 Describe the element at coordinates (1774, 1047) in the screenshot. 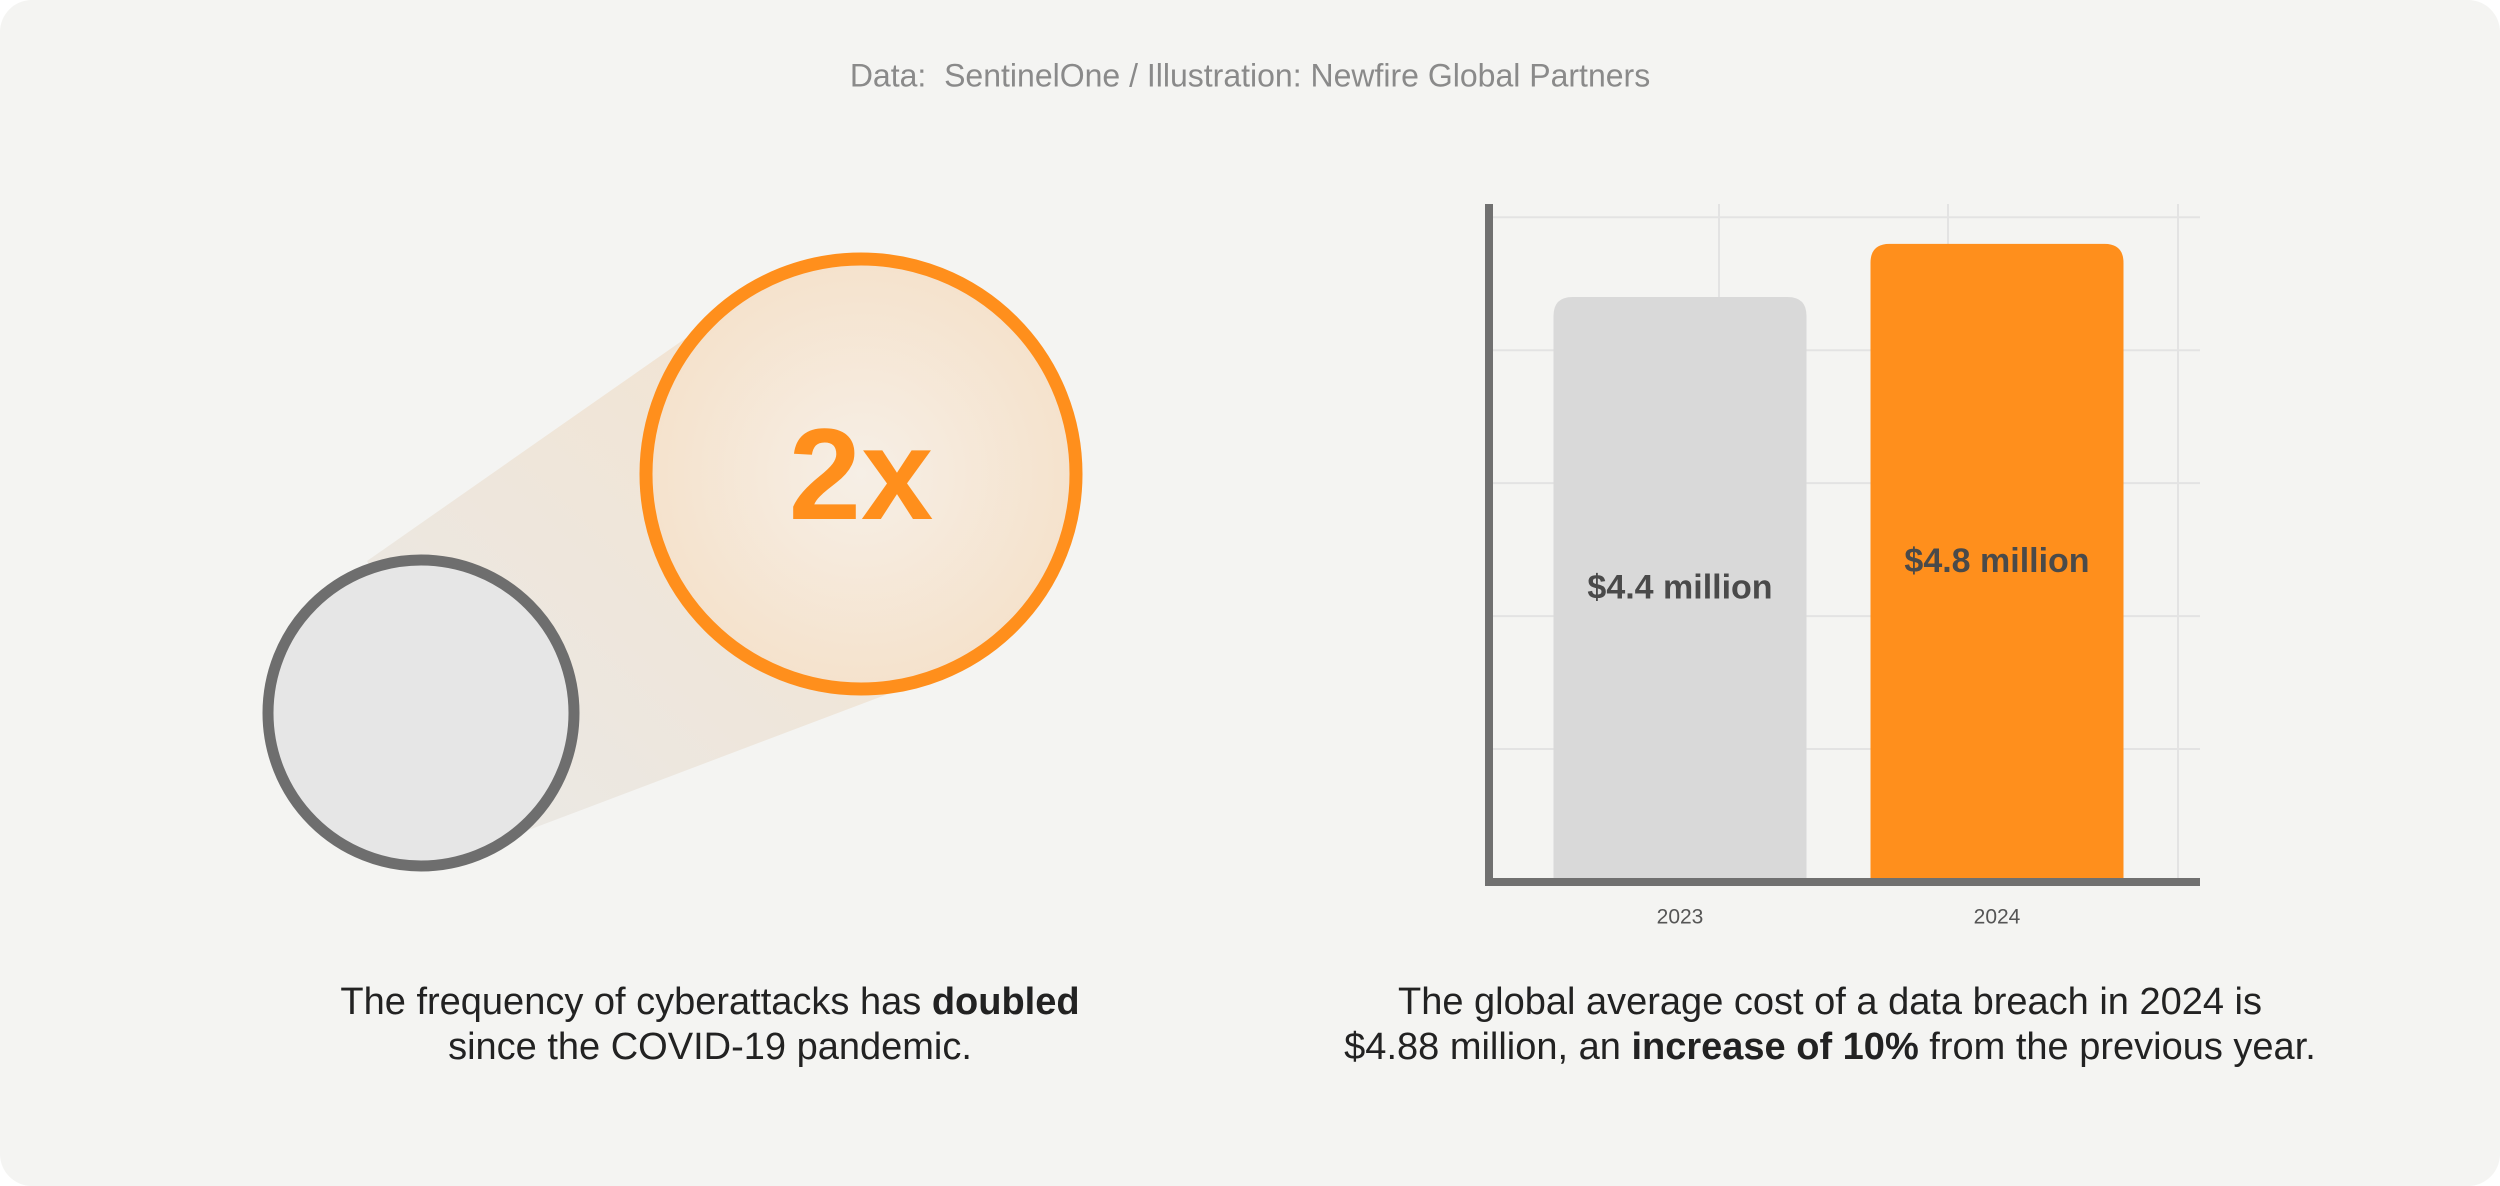

I see `caption-bold: increase of 10%` at that location.